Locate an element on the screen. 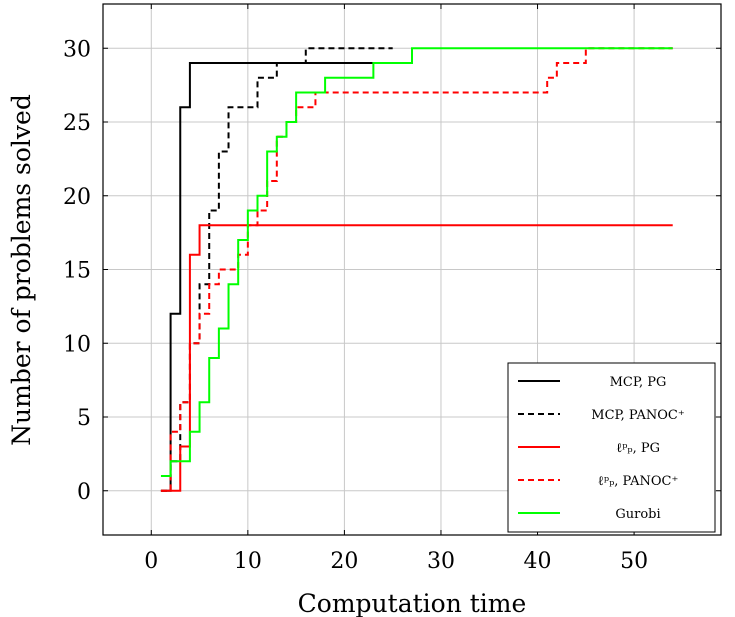 This screenshot has height=617, width=735. y-tick-label: 5 is located at coordinates (84, 418).